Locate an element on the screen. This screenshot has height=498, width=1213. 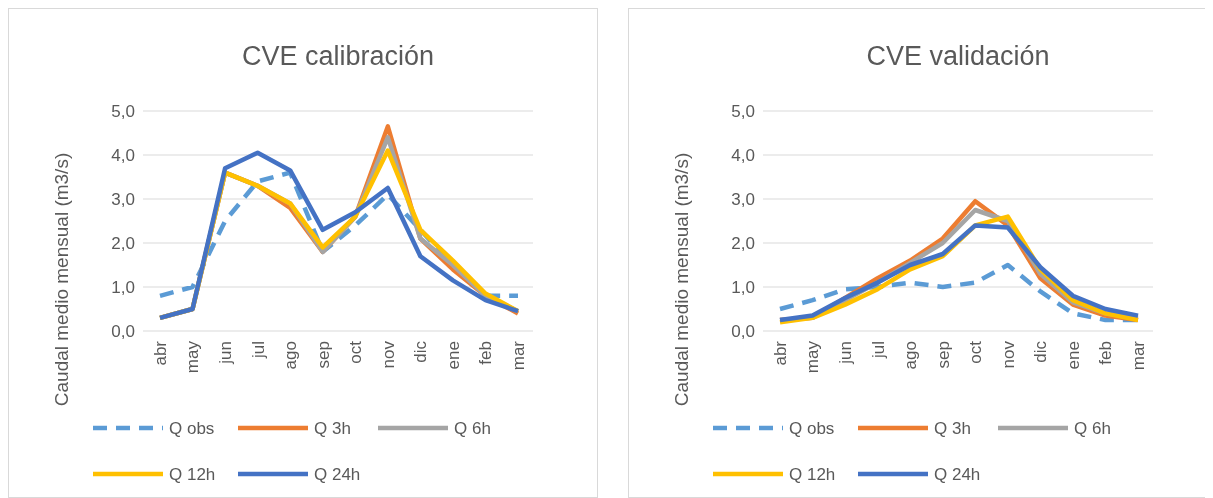
chart-title: CVE calibración is located at coordinates (338, 56).